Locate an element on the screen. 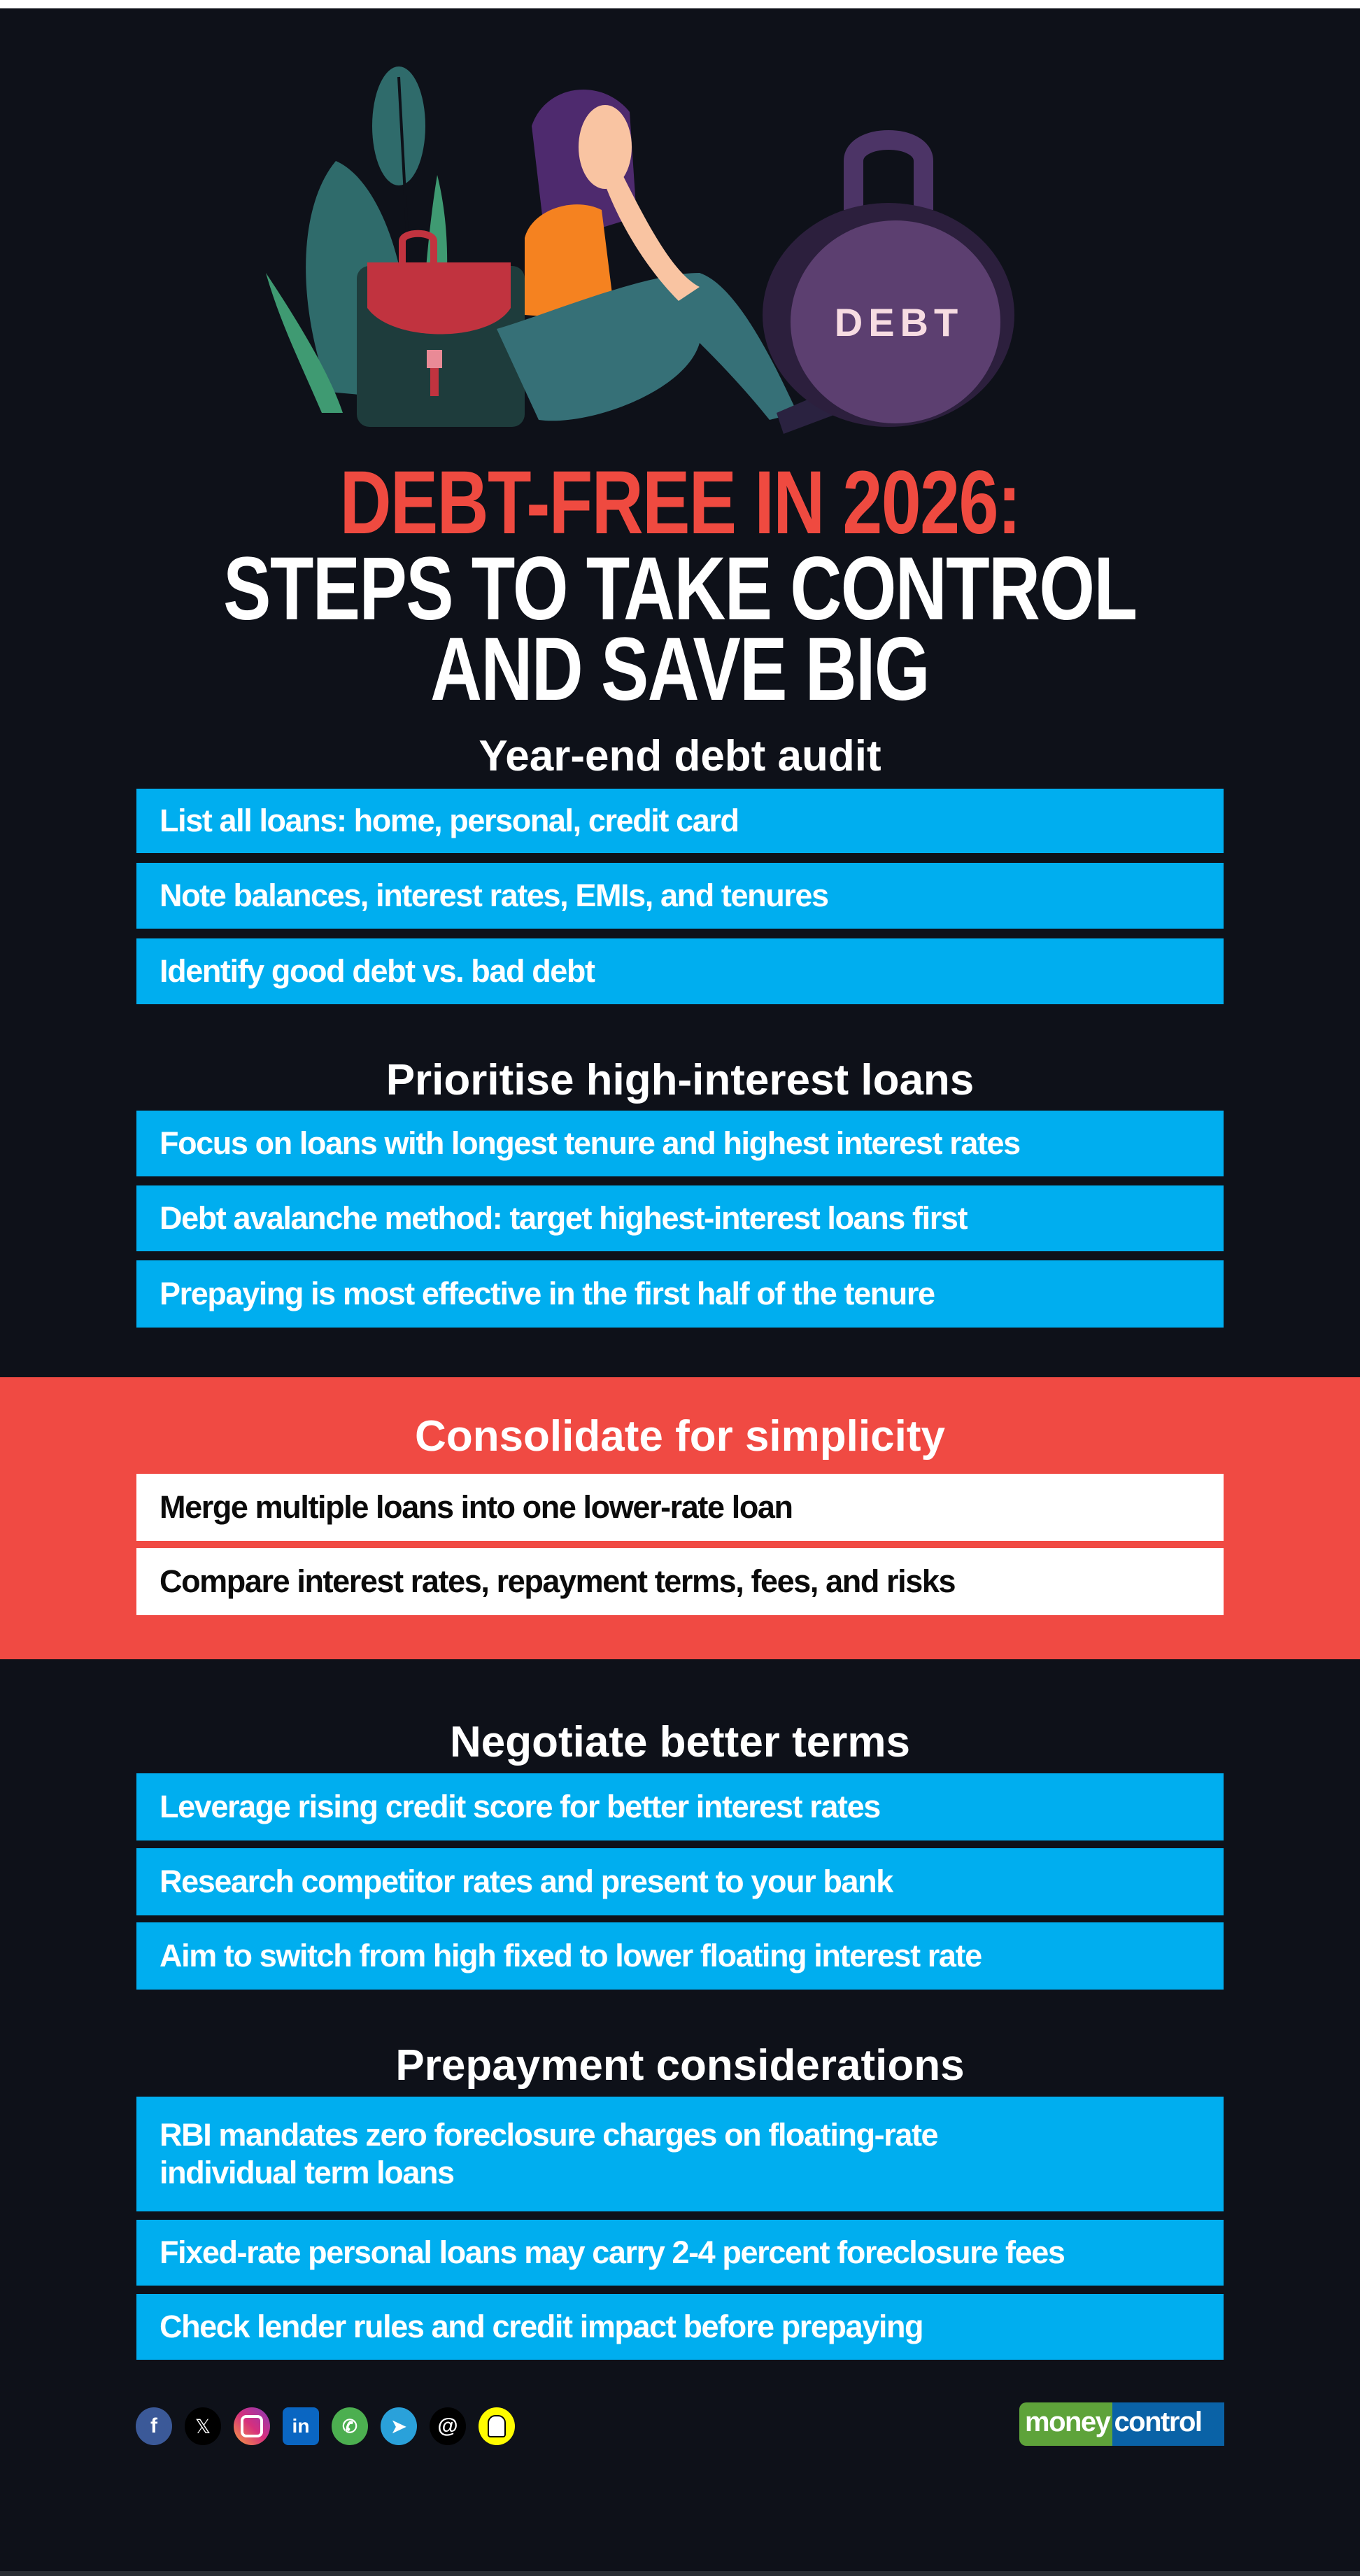 Image resolution: width=1360 pixels, height=2576 pixels. list-item: Identify good debt vs. bad debt is located at coordinates (680, 971).